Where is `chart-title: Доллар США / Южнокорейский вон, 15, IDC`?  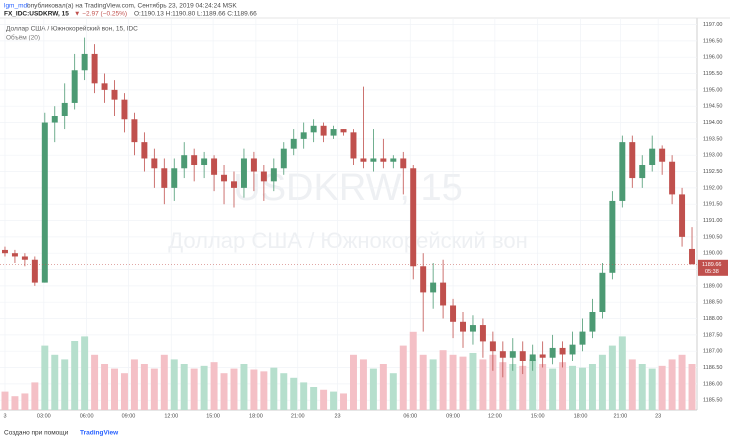 chart-title: Доллар США / Южнокорейский вон, 15, IDC is located at coordinates (72, 29).